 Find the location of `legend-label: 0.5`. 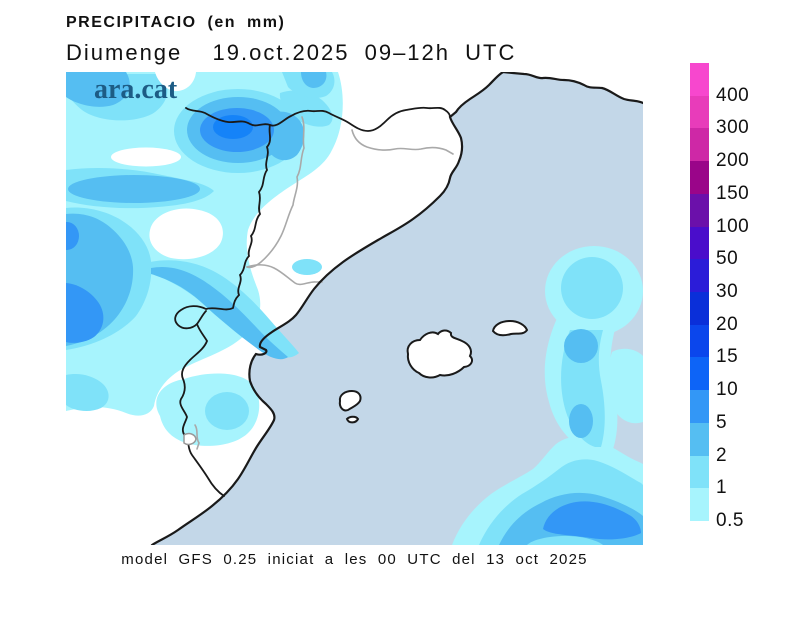

legend-label: 0.5 is located at coordinates (730, 520).